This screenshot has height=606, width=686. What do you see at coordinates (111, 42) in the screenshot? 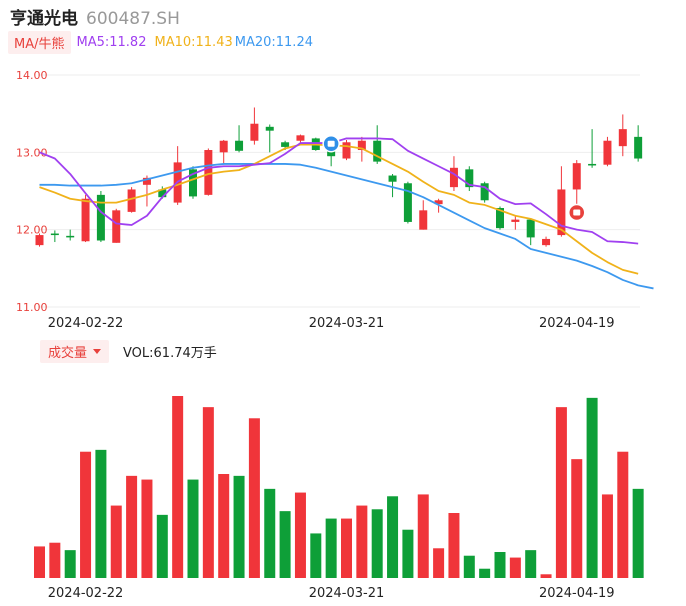
I see `ma5-legend: MA5:11.82` at bounding box center [111, 42].